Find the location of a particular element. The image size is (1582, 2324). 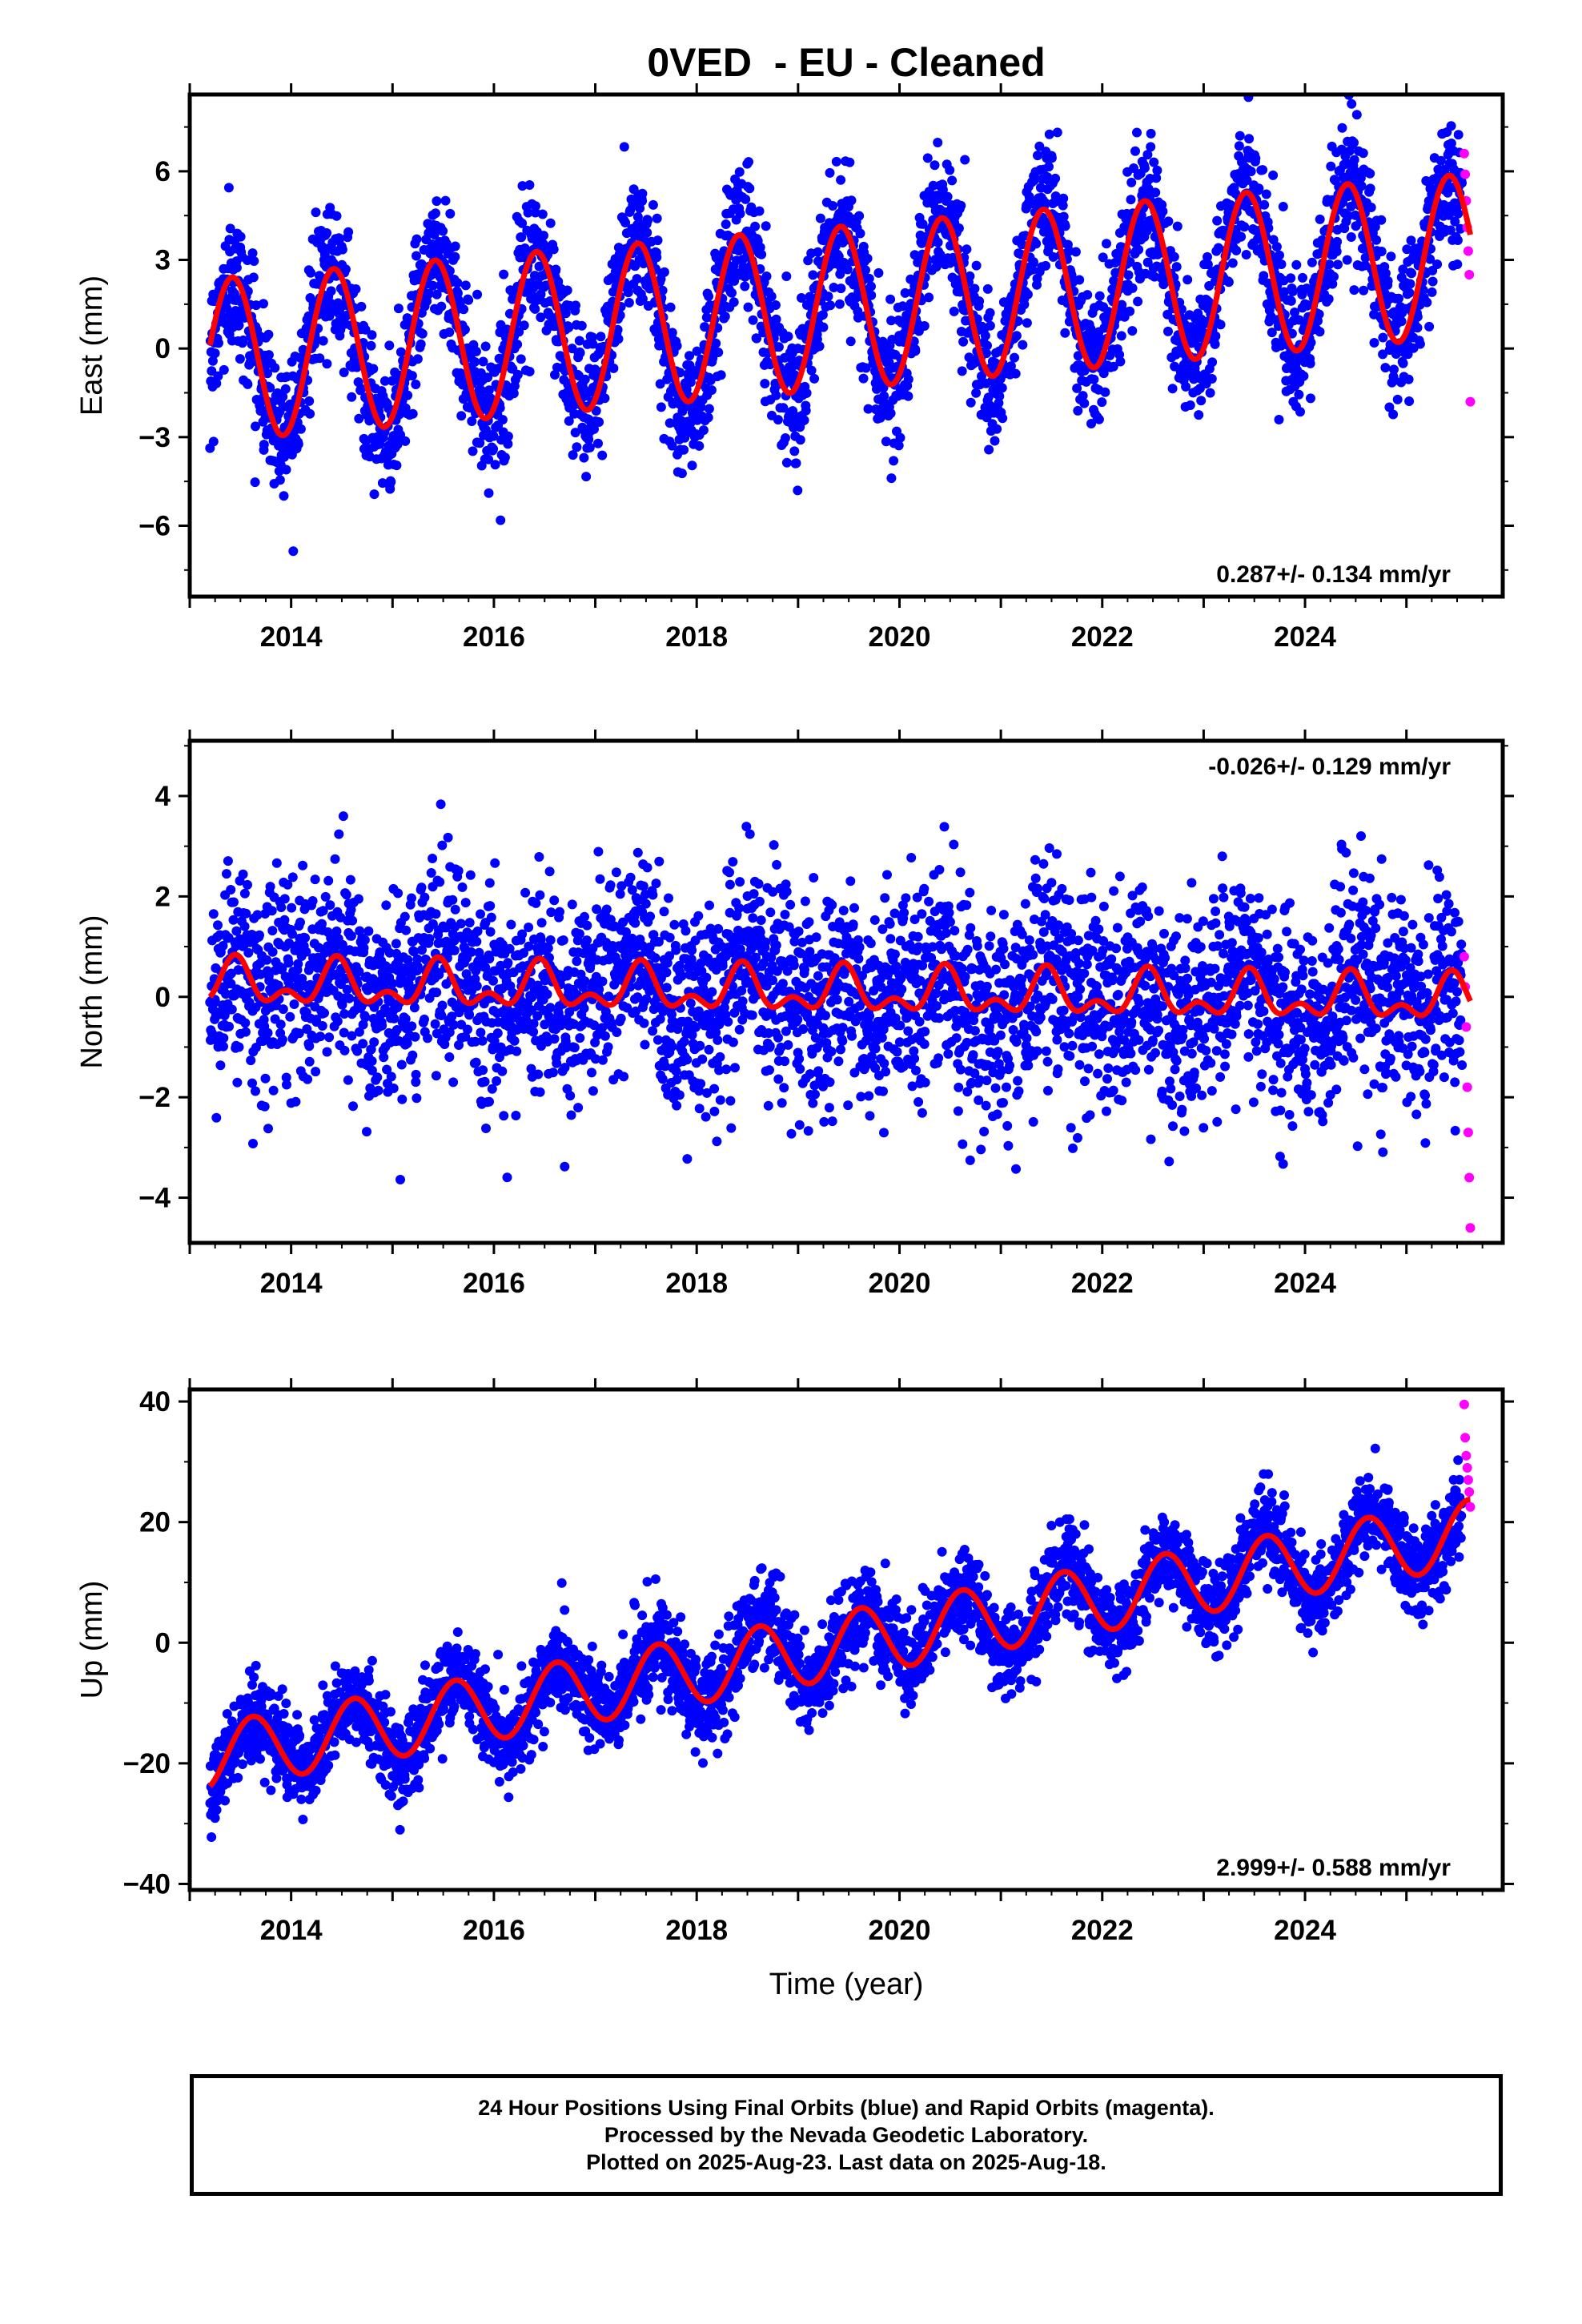

y-tick-label: −3 is located at coordinates (155, 437).